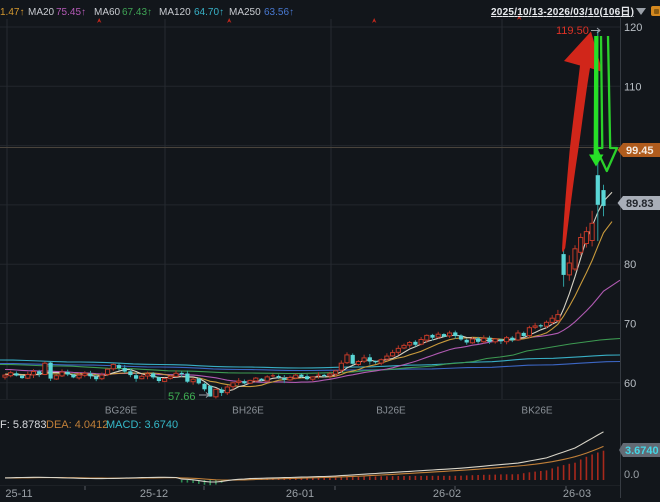 This screenshot has height=502, width=660. Describe the element at coordinates (154, 494) in the screenshot. I see `svg-text: 25-12` at that location.